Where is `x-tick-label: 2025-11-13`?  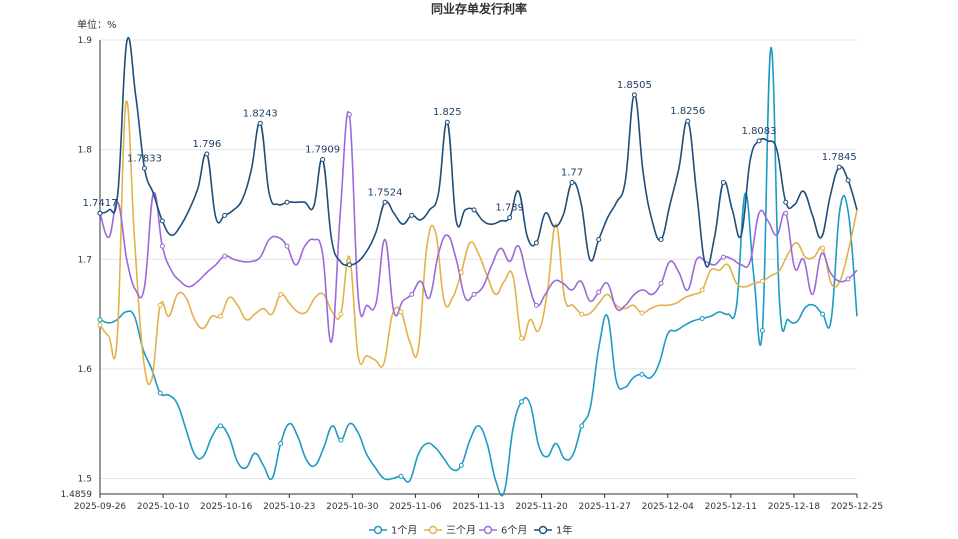 x-tick-label: 2025-11-13 is located at coordinates (478, 507).